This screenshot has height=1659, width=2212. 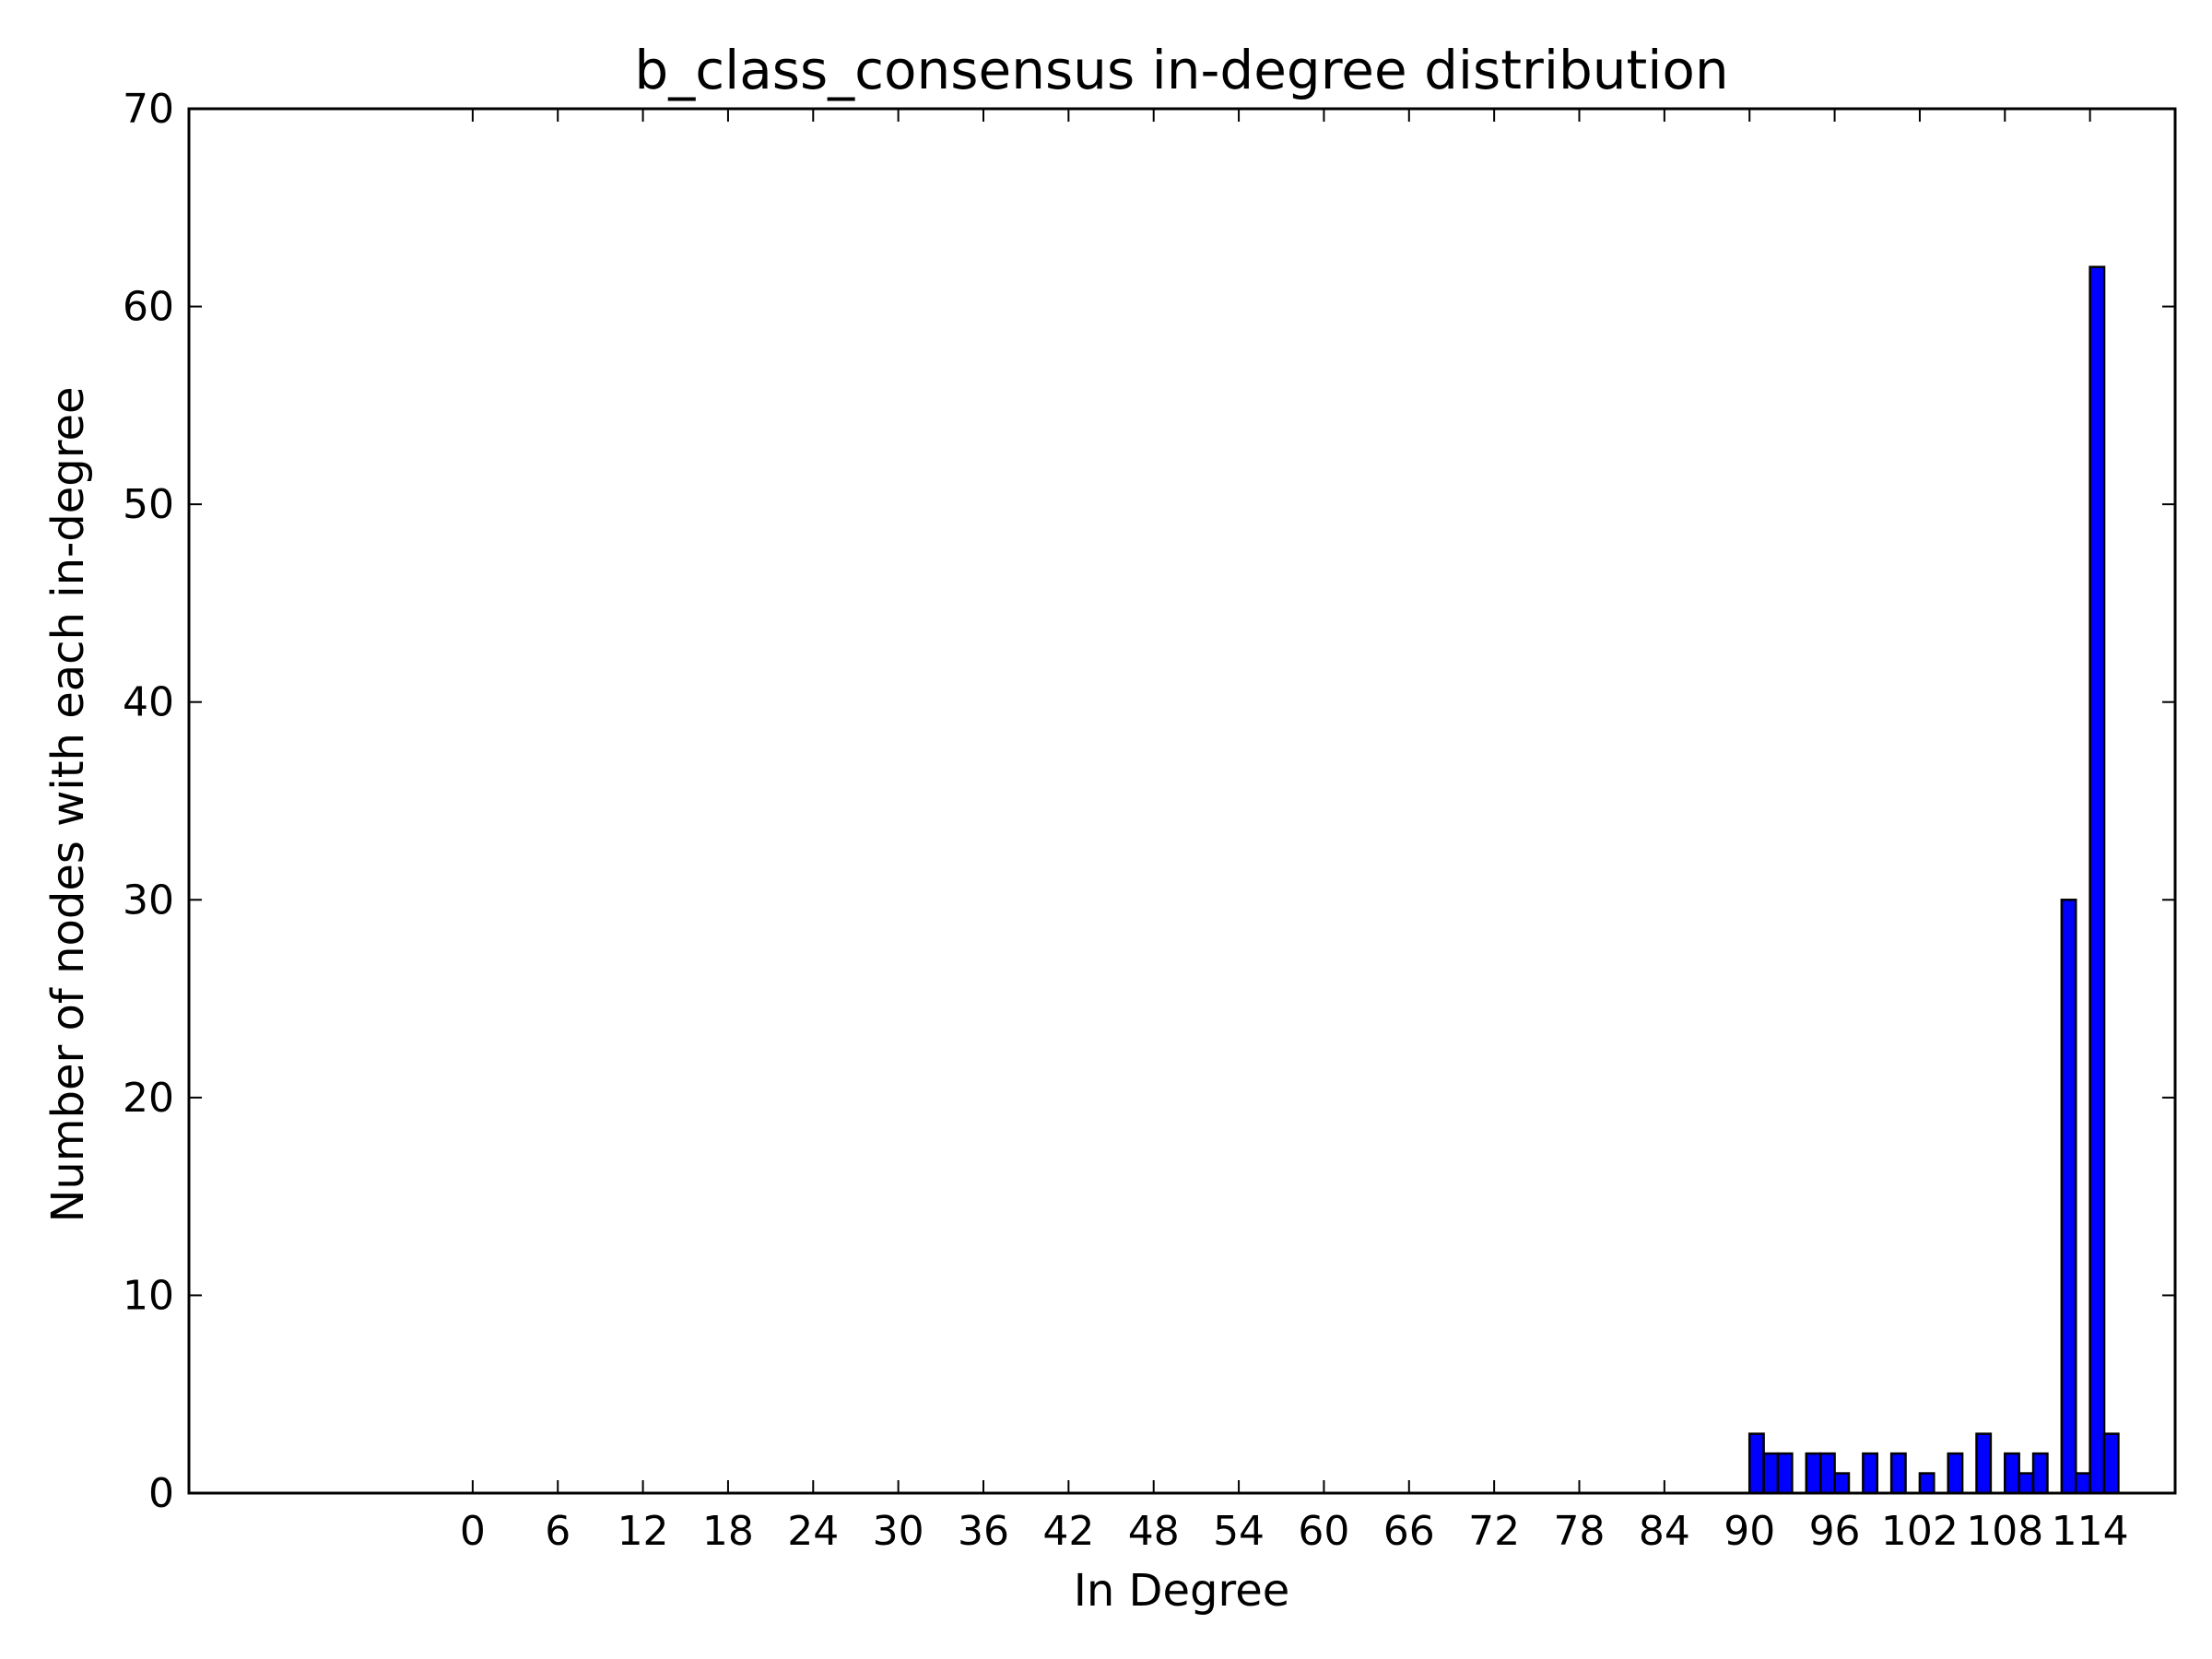 I want to click on x-tick-label-12: 12, so click(x=643, y=1531).